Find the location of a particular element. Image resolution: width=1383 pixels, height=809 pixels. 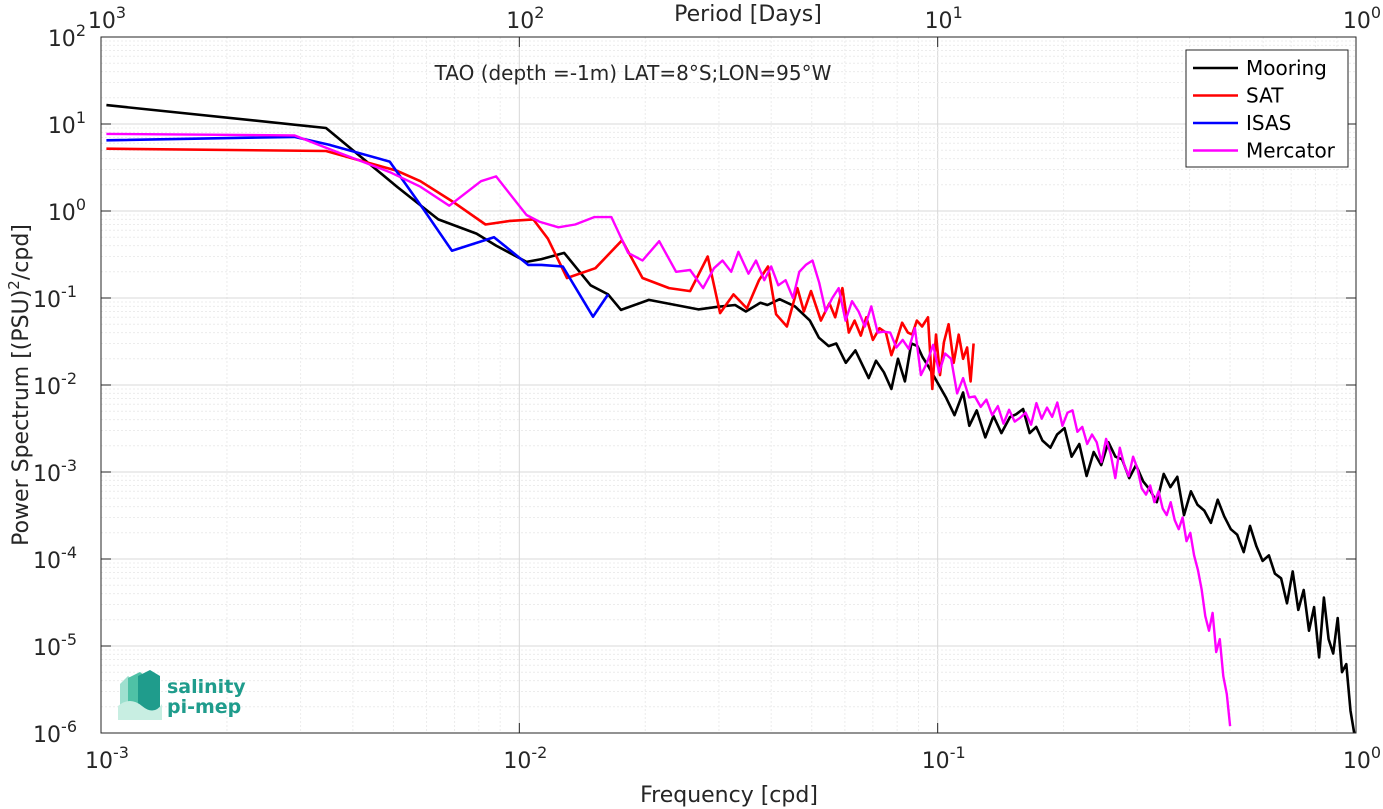

x-tick-label: 10⁻¹ is located at coordinates (944, 758).